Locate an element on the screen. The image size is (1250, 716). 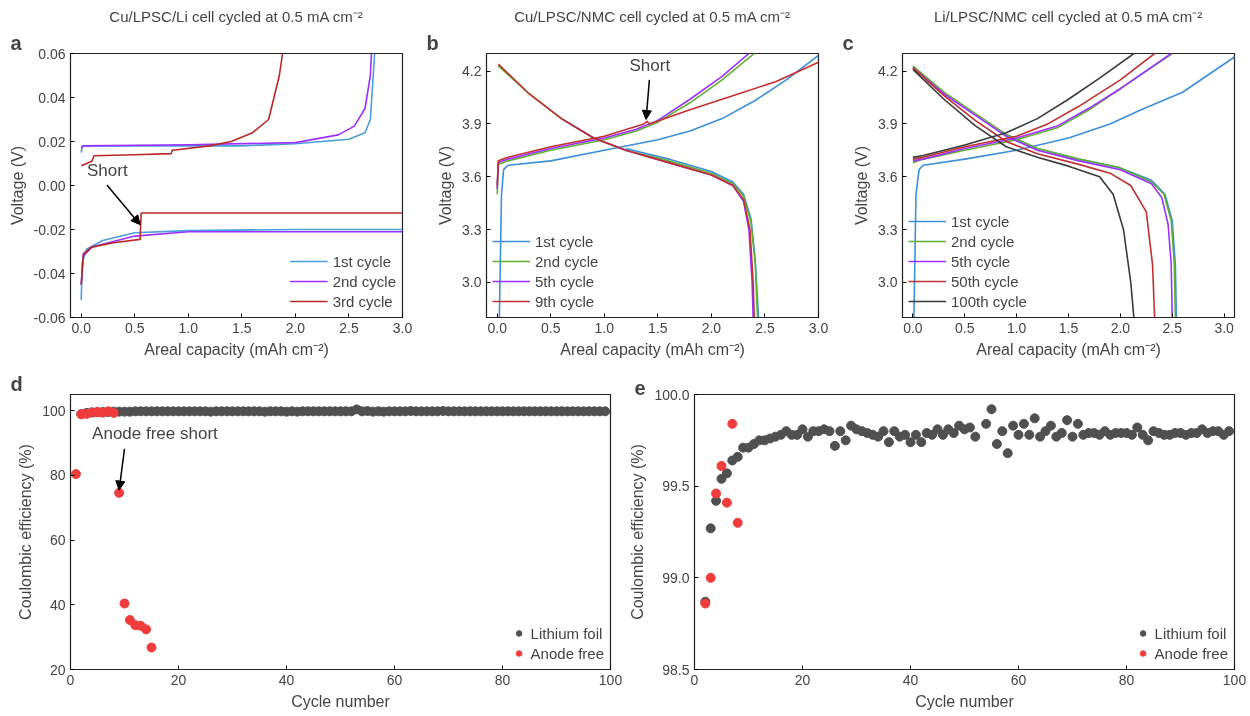
y-tick-label: -0.02 is located at coordinates (49, 229).